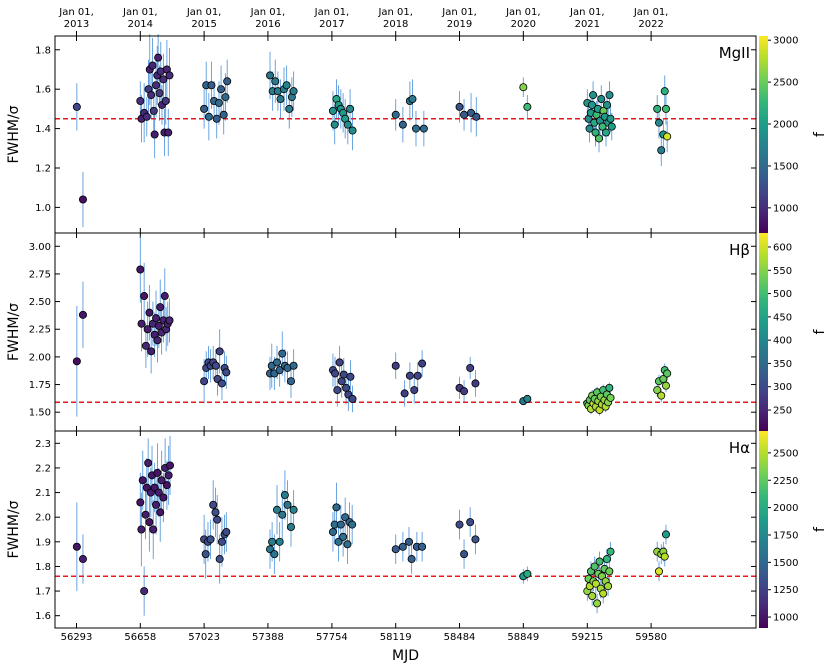 This screenshot has height=667, width=830. What do you see at coordinates (396, 637) in the screenshot?
I see `x-tick-label: 58119` at bounding box center [396, 637].